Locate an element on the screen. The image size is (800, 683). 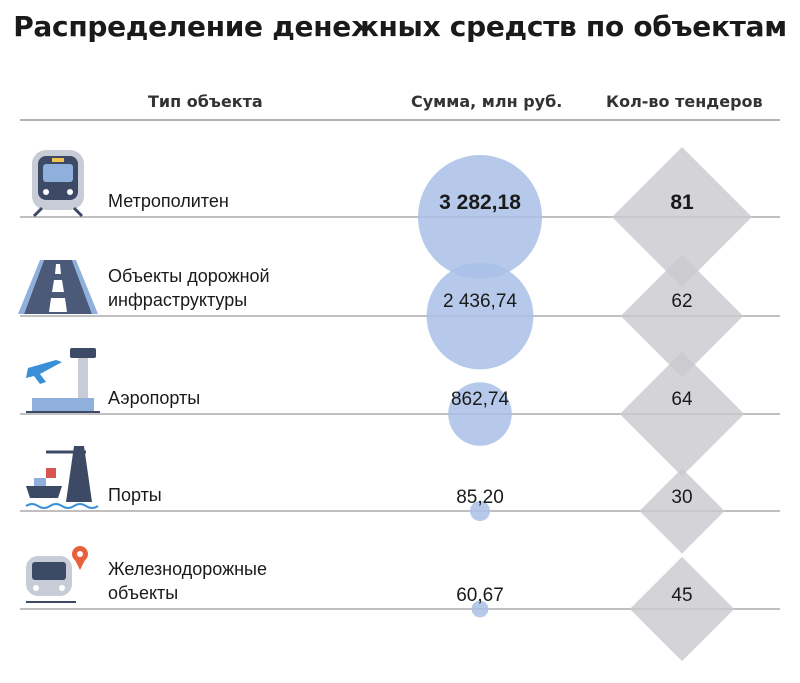
row-label: Объекты дорожной инфраструктуры is located at coordinates (189, 288).